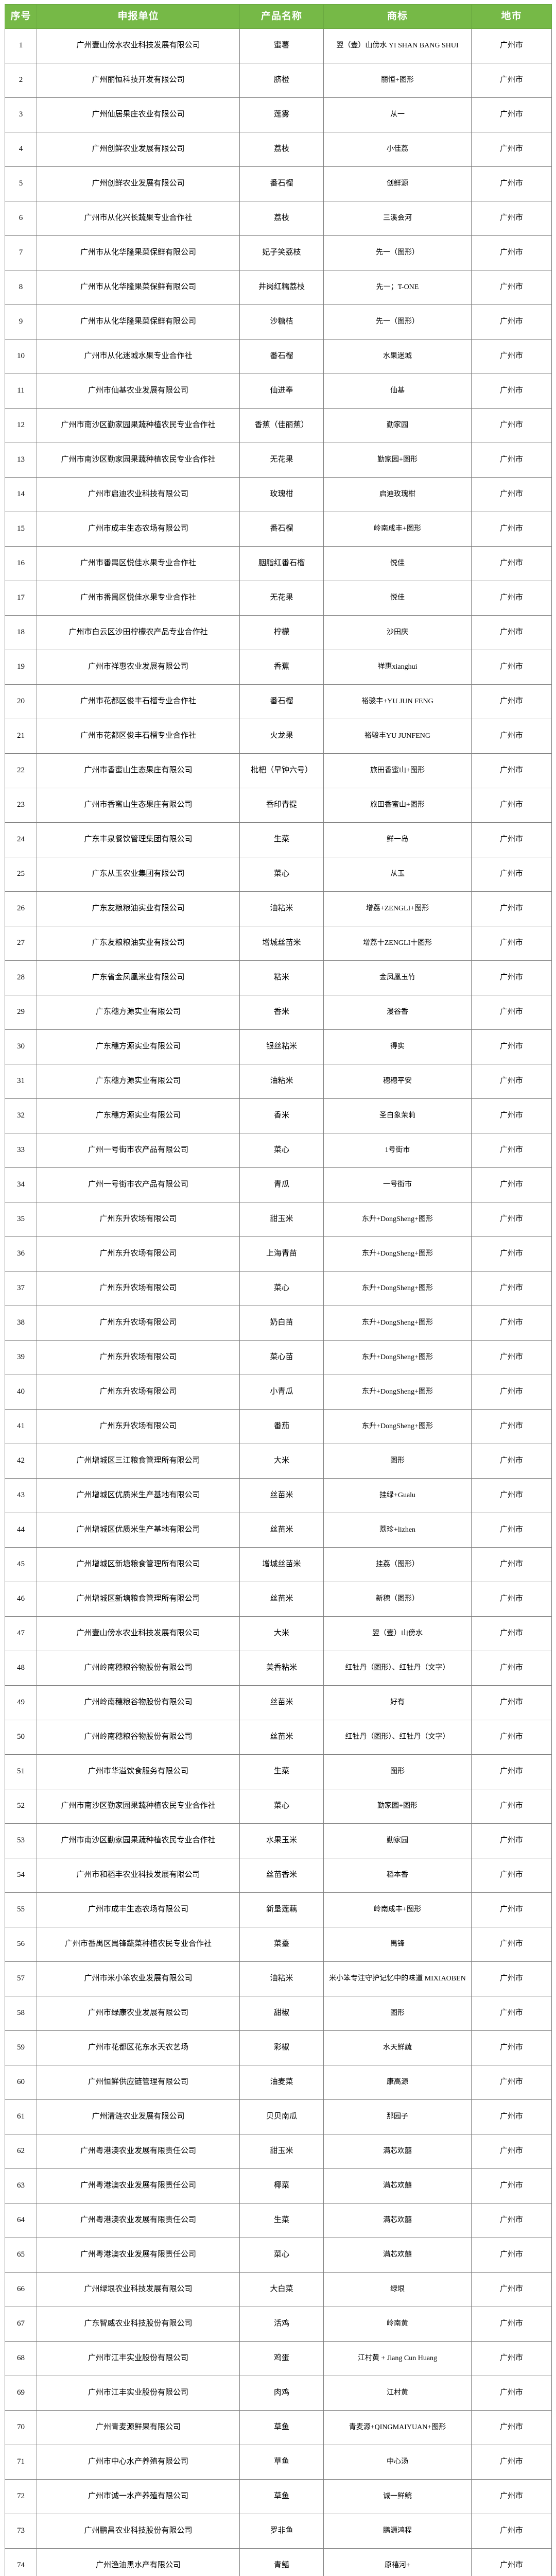  I want to click on cell-product: 油粘米, so click(281, 908).